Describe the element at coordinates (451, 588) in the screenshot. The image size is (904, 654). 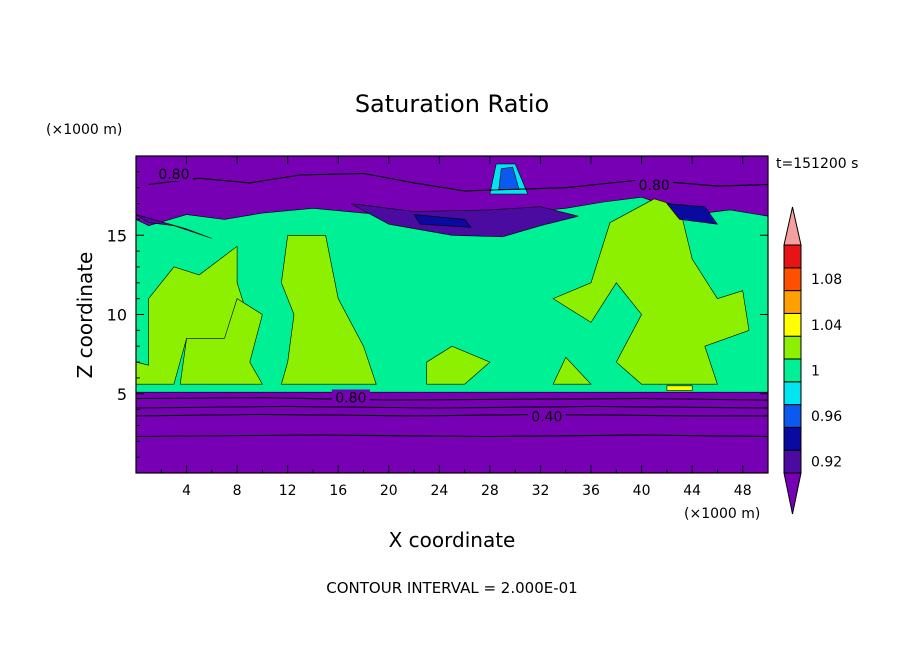
I see `contour-interval-note: CONTOUR INTERVAL = 2.000E-01` at that location.